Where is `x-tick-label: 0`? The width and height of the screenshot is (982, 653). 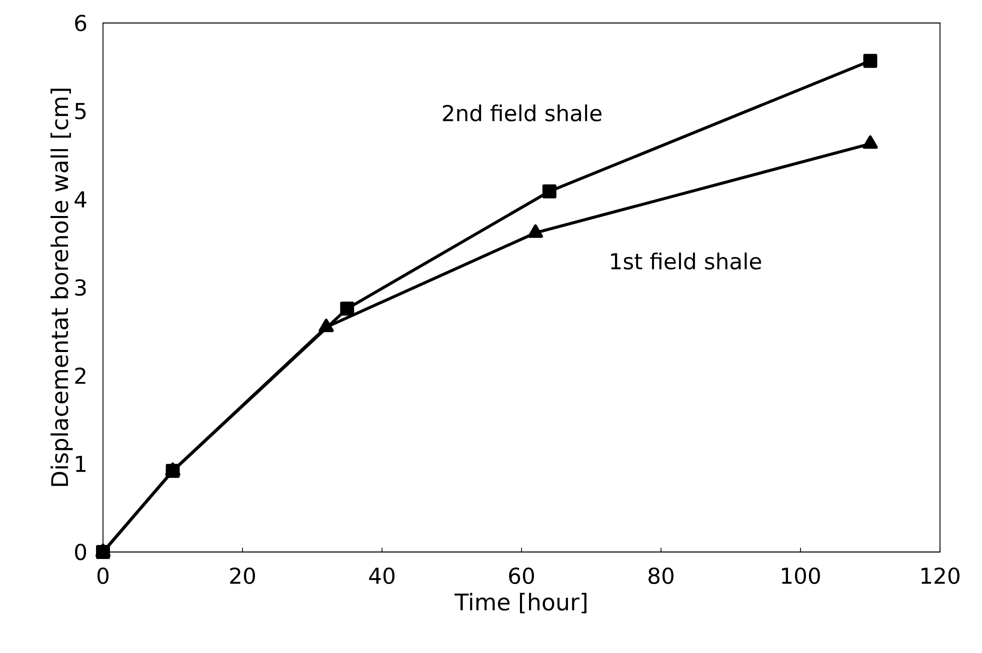
x-tick-label: 0 is located at coordinates (103, 575).